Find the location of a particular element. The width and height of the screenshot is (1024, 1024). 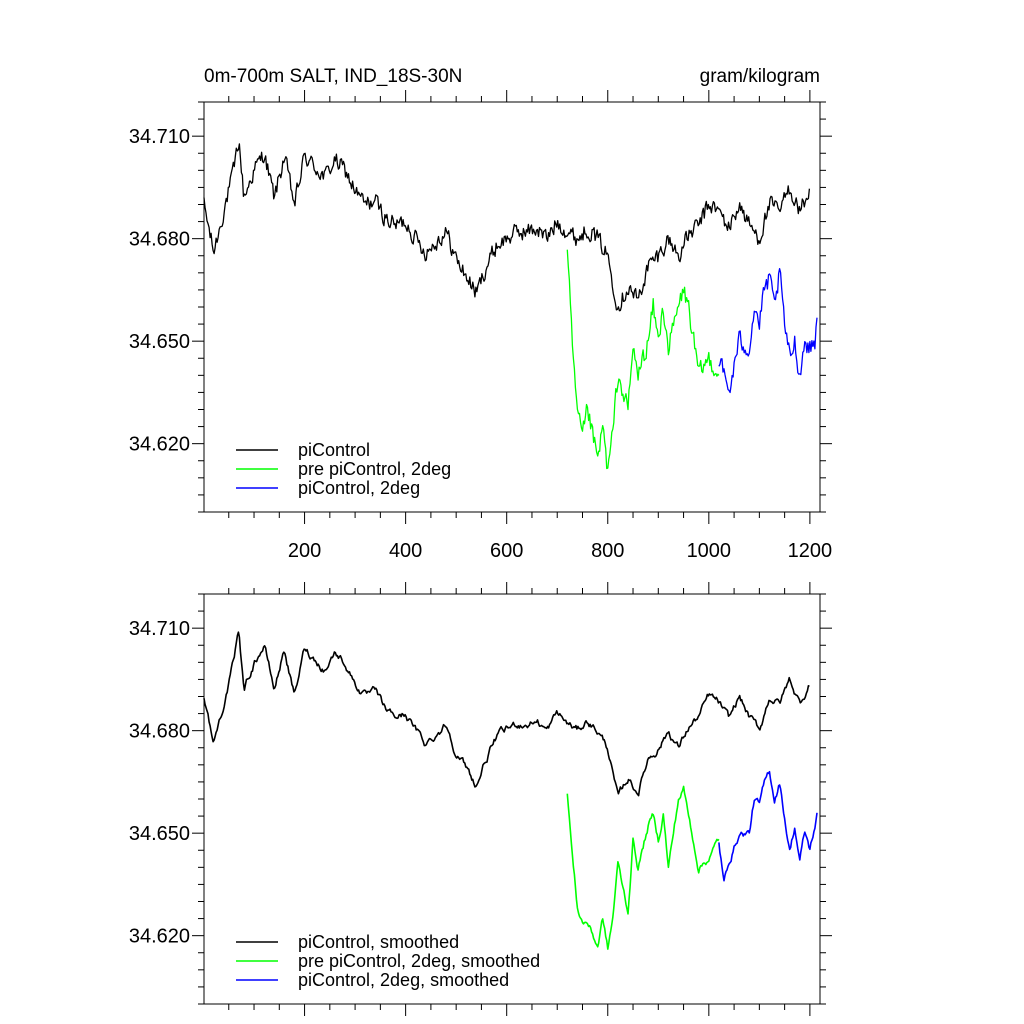

chart-title: 0m-700m SALT, IND_18S-30N is located at coordinates (333, 76).